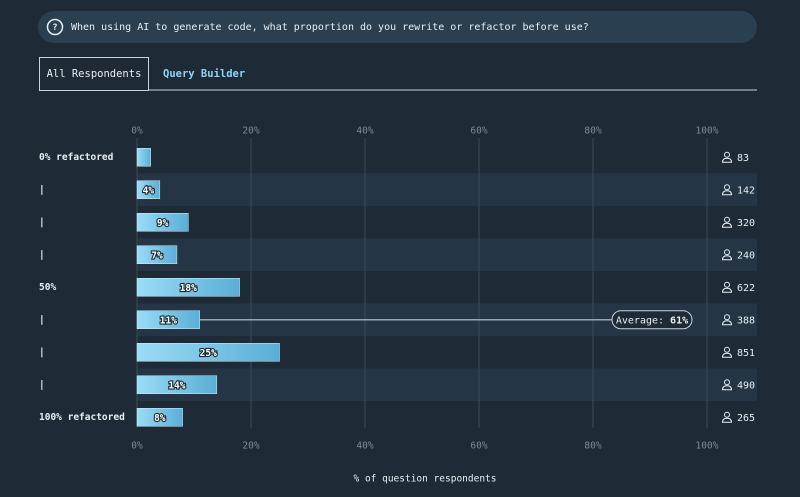  I want to click on question-box, so click(397, 27).